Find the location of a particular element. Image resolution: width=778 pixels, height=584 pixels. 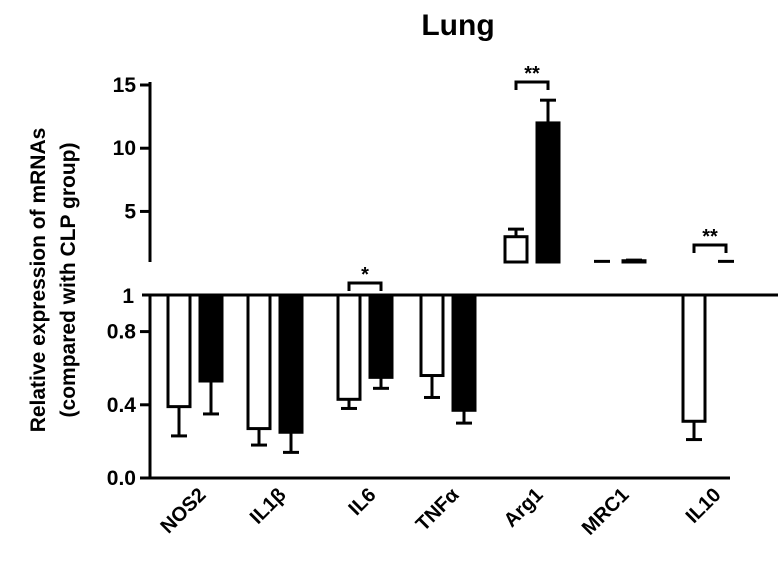

y-tick-label-upper: 10 is located at coordinates (124, 148).